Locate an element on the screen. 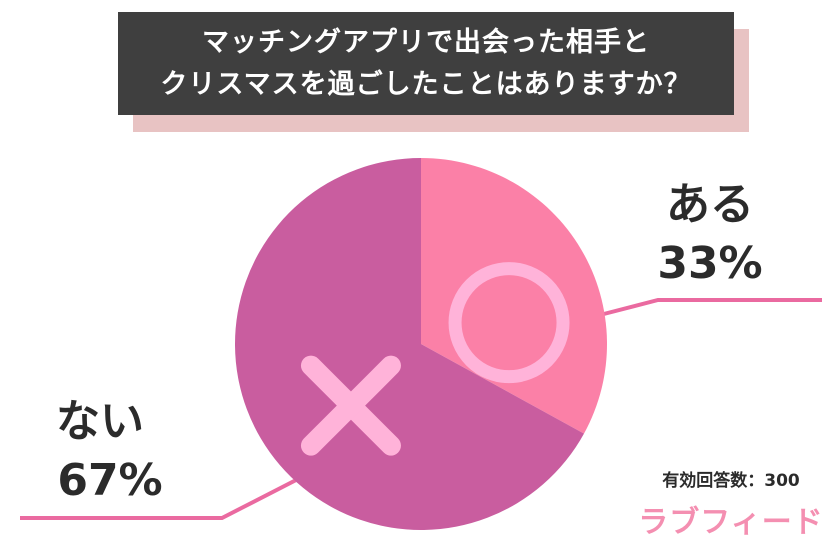 Image resolution: width=840 pixels, height=560 pixels. respondent-count: 有効回答数：300 is located at coordinates (731, 481).